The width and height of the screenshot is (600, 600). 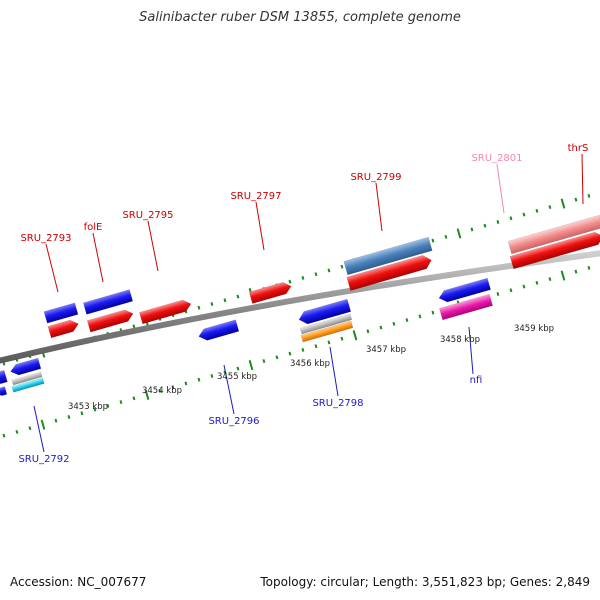 What do you see at coordinates (147, 215) in the screenshot?
I see `gene-label-SRU_2795: SRU_2795` at bounding box center [147, 215].